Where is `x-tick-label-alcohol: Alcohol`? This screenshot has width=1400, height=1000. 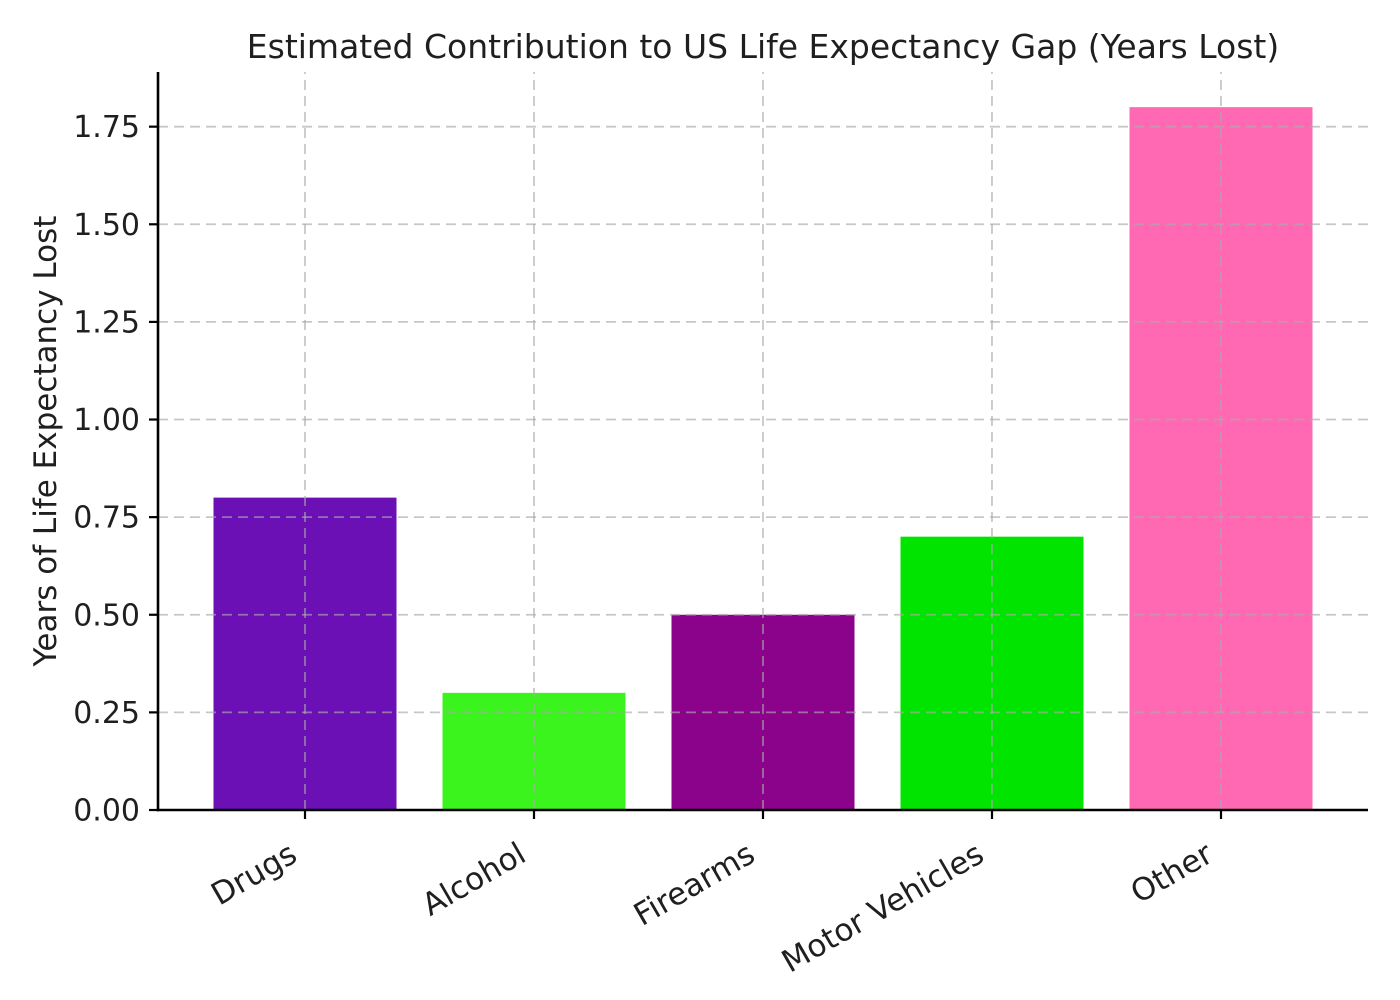
x-tick-label-alcohol: Alcohol is located at coordinates (474, 880).